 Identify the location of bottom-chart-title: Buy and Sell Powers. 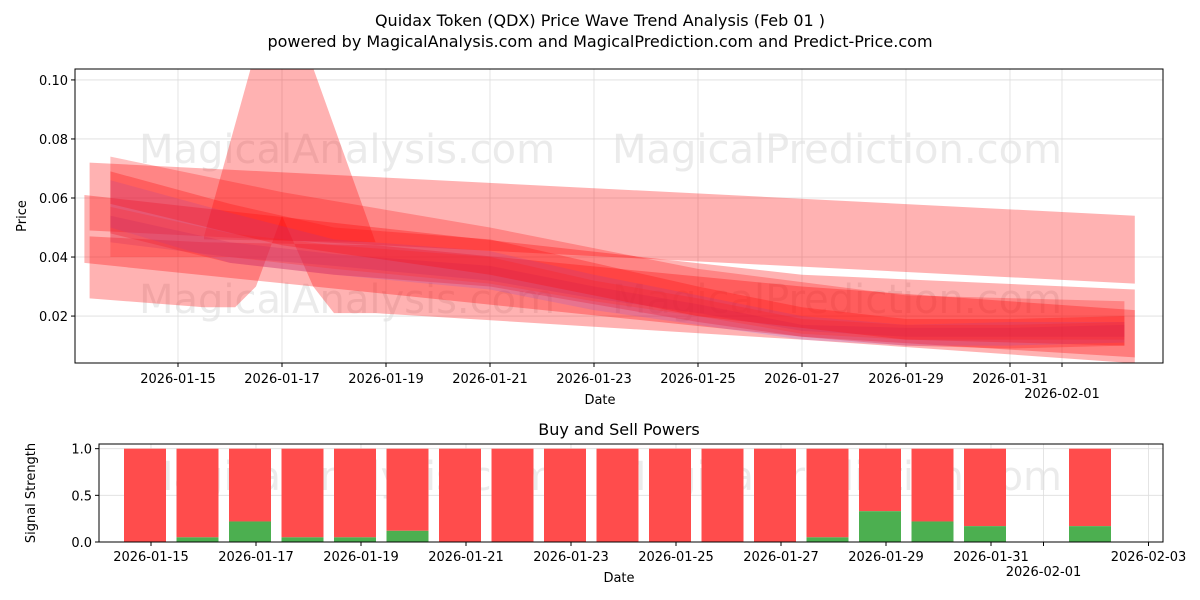
(619, 429).